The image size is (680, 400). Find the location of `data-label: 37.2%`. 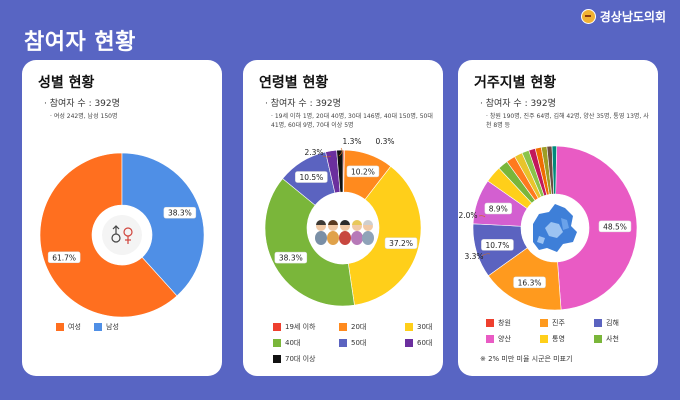

data-label: 37.2% is located at coordinates (401, 243).